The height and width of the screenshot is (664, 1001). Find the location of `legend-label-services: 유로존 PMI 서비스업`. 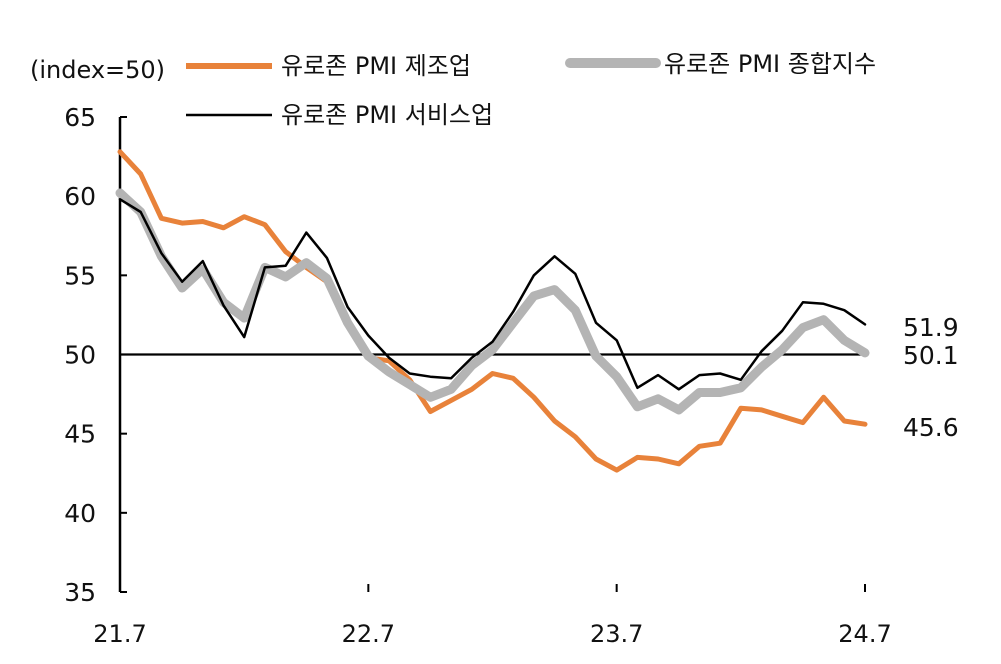

legend-label-services: 유로존 PMI 서비스업 is located at coordinates (387, 115).